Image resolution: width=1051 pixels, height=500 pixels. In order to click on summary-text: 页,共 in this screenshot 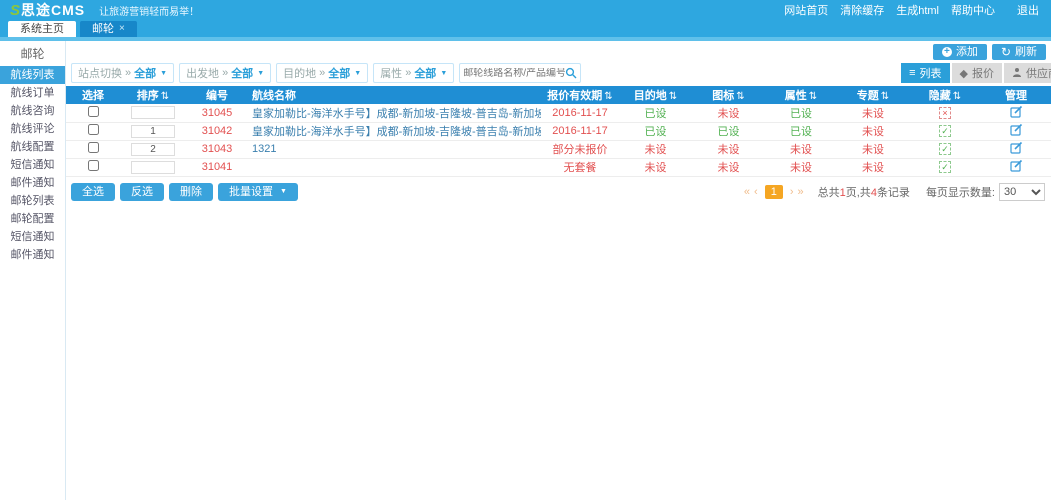, I will do `click(858, 192)`.